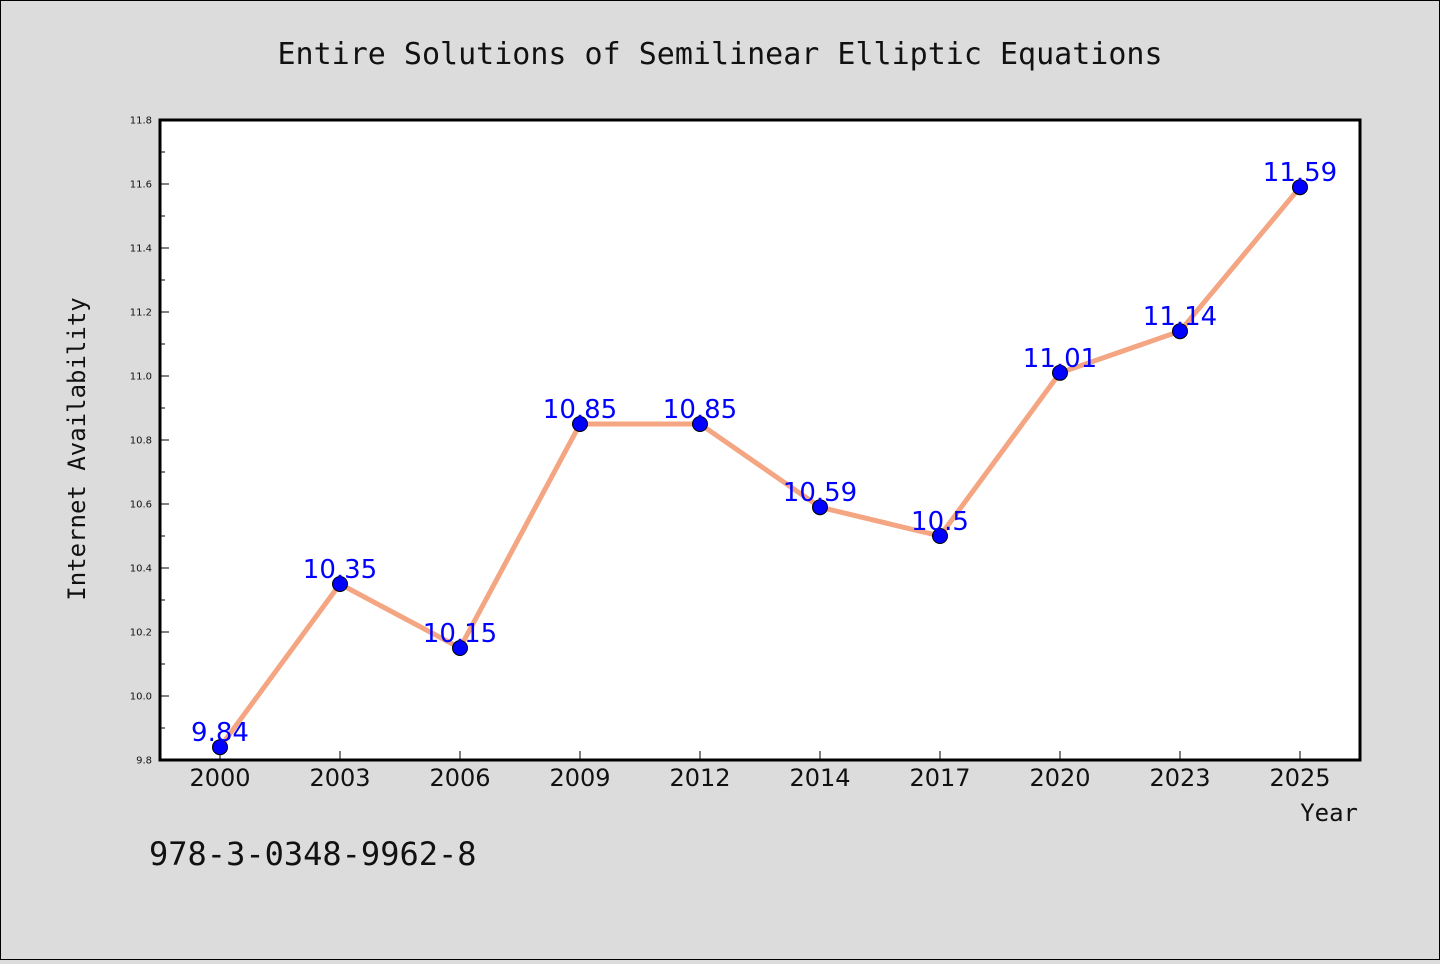 This screenshot has width=1440, height=964. What do you see at coordinates (819, 778) in the screenshot?
I see `x-tick-label: 2014` at bounding box center [819, 778].